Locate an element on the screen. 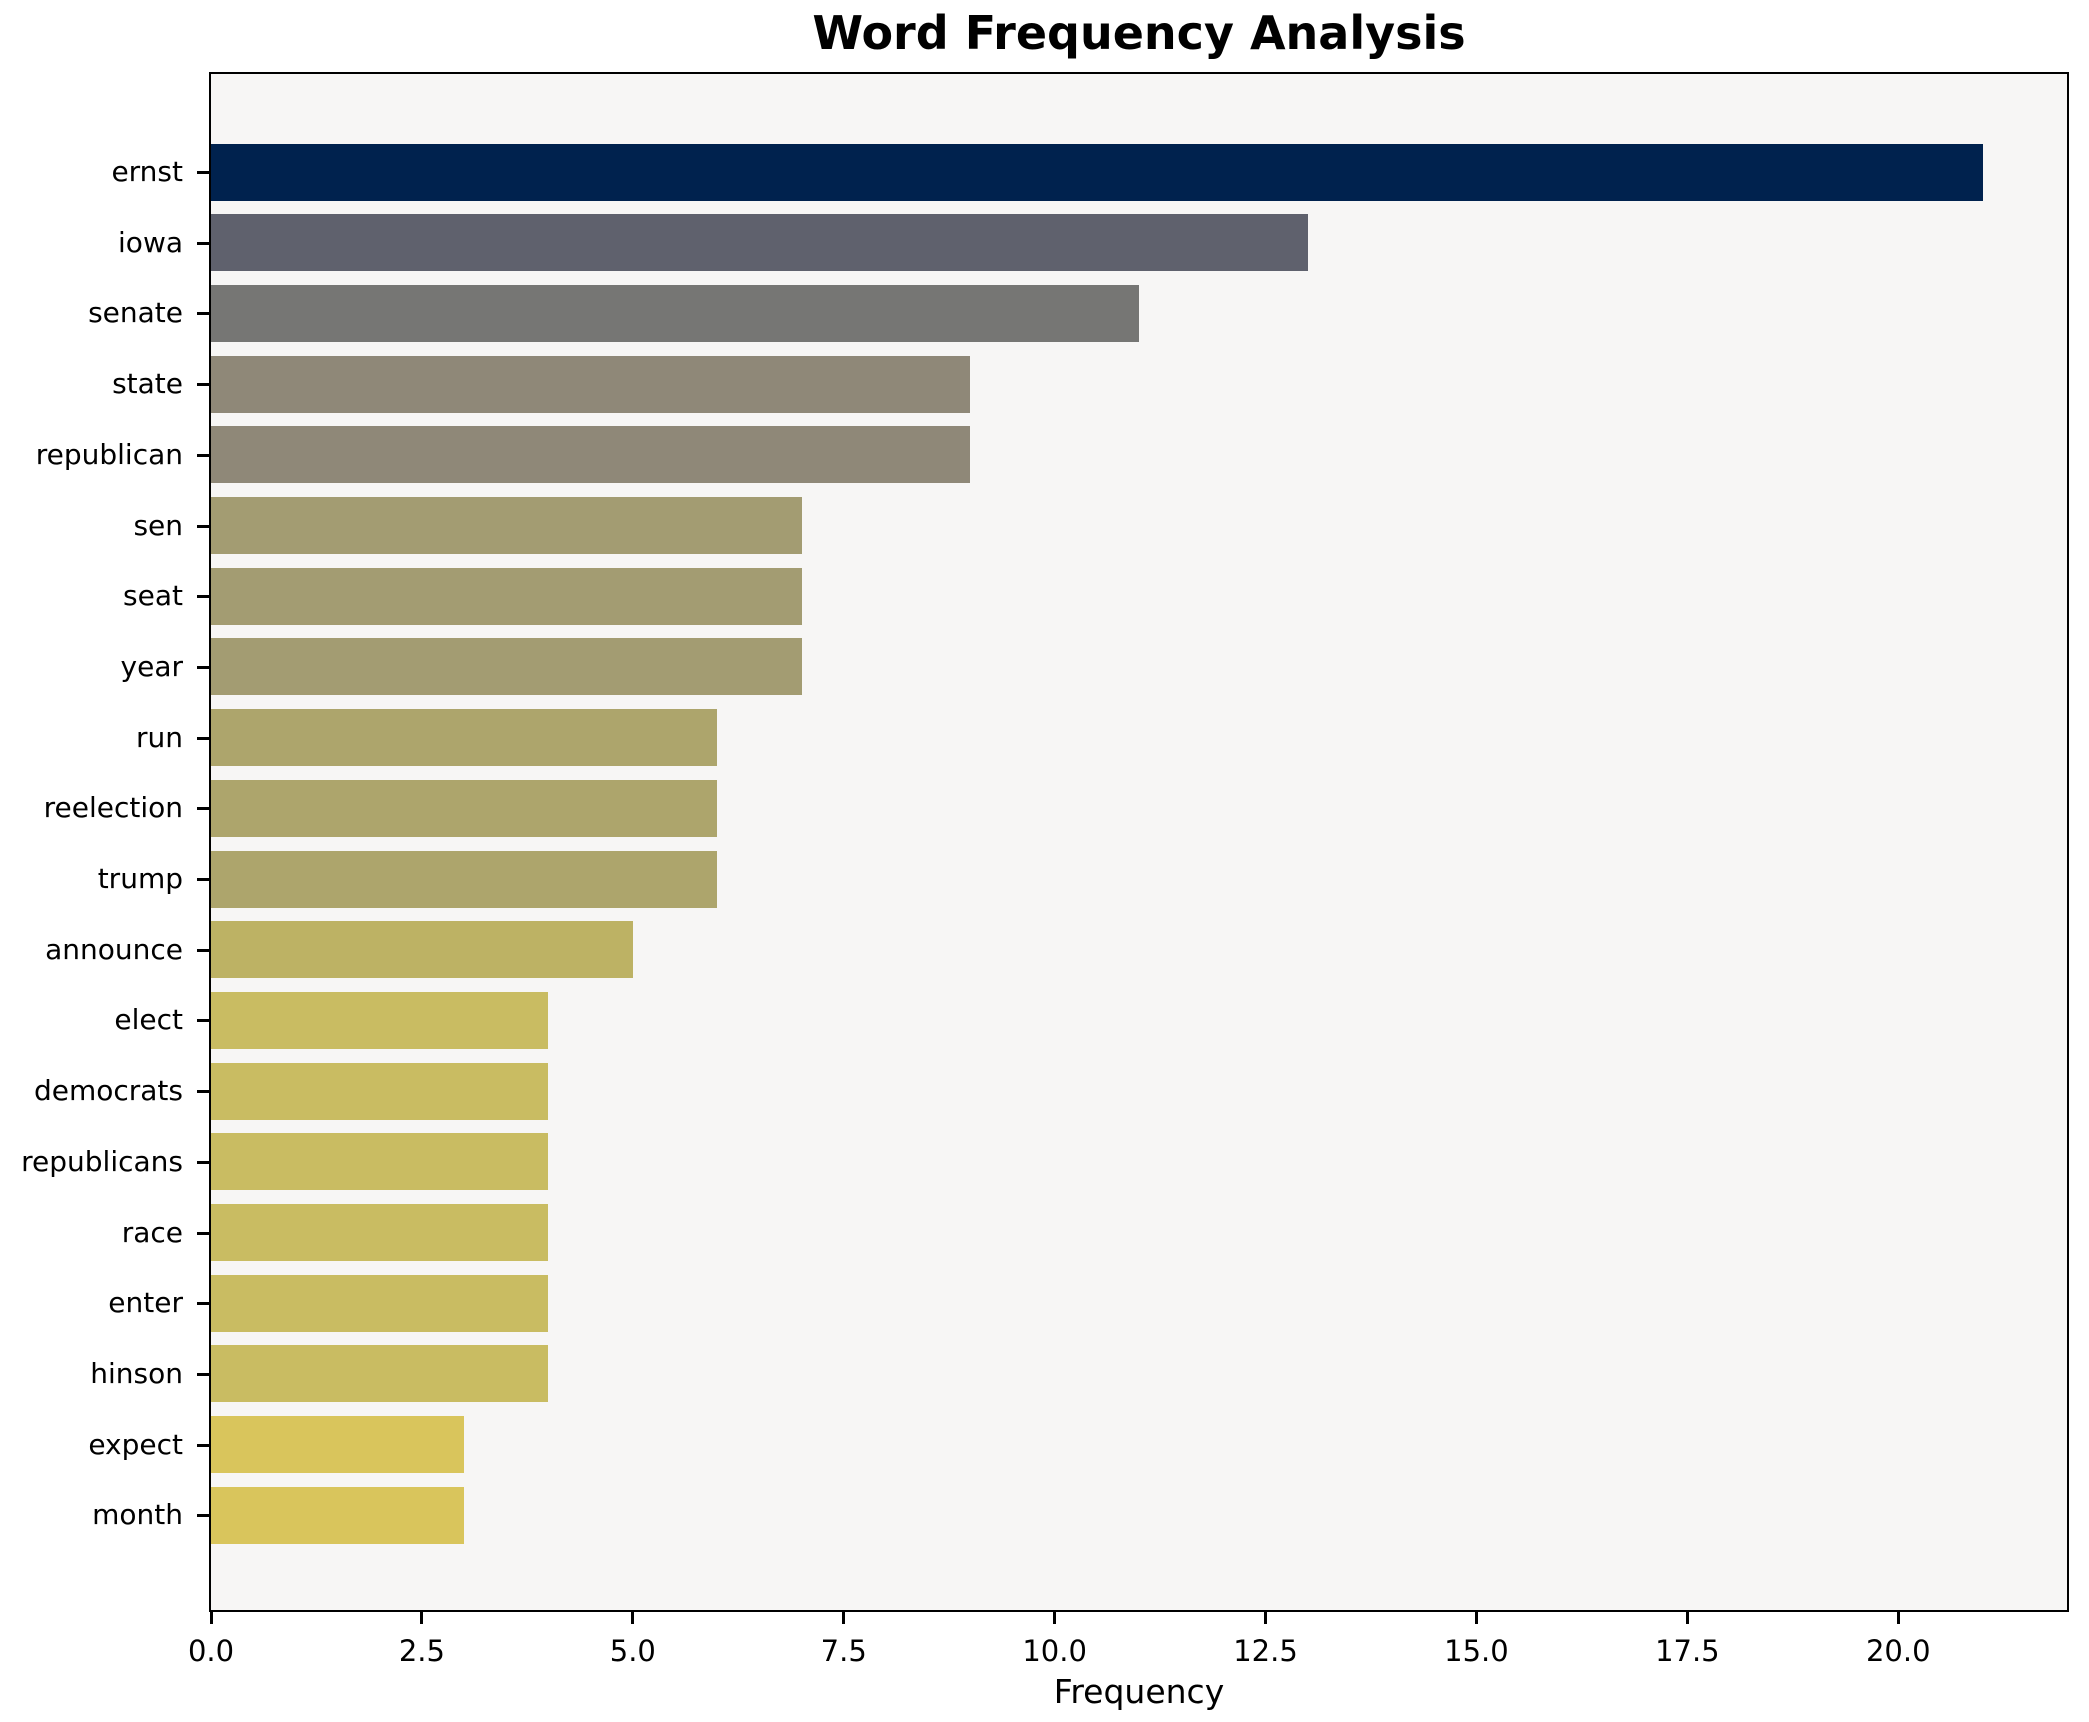  x-tick-label-7.5: 7.5 is located at coordinates (843, 1651).